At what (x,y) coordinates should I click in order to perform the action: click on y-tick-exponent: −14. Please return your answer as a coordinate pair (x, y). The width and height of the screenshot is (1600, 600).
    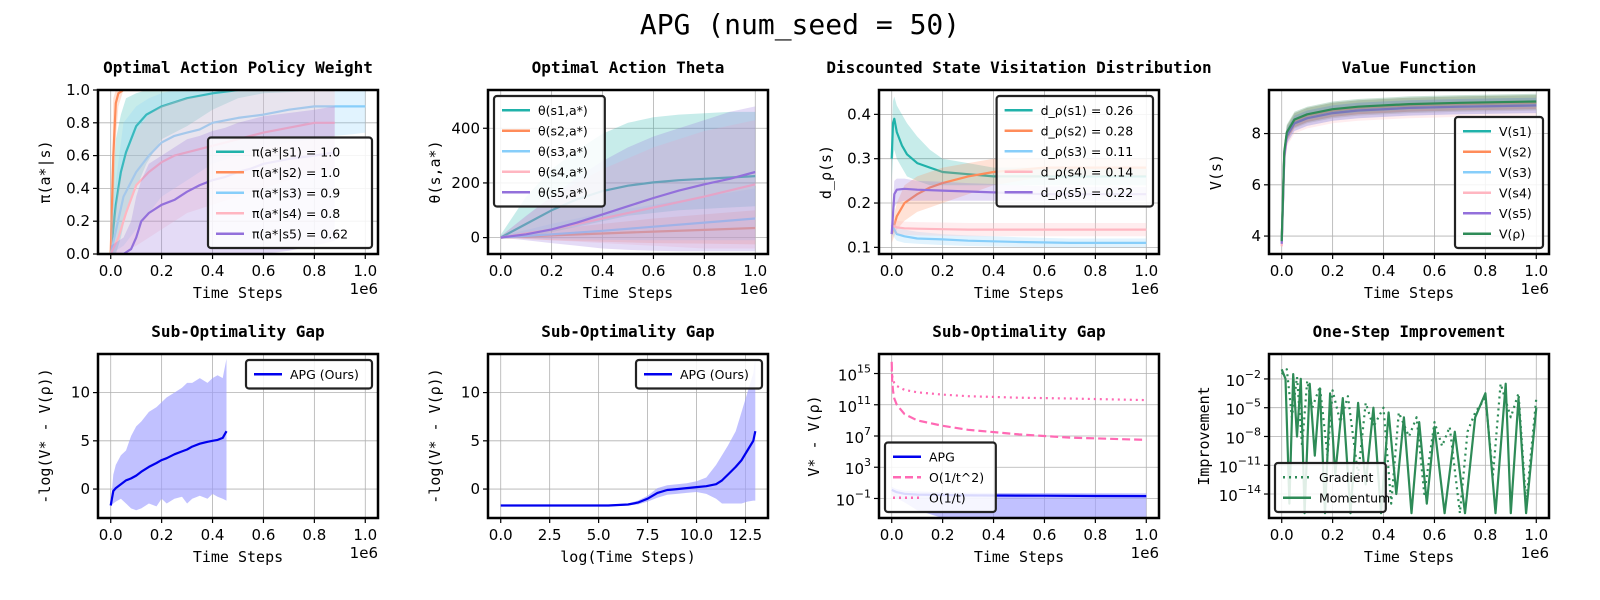
    Looking at the image, I should click on (1249, 489).